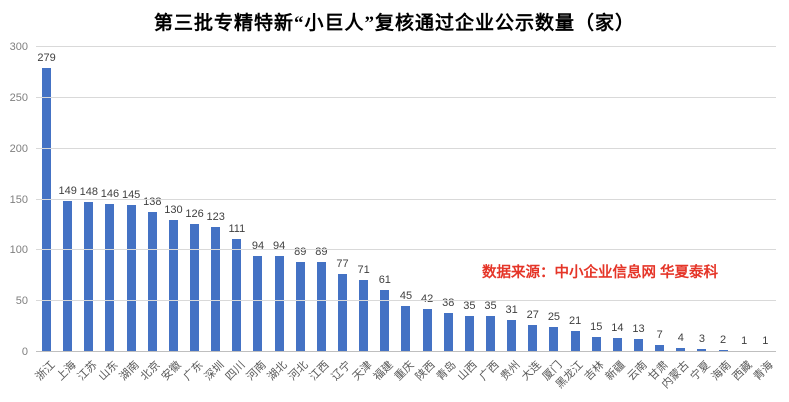 The height and width of the screenshot is (402, 789). I want to click on bar-group: 45 重庆, so click(405, 215).